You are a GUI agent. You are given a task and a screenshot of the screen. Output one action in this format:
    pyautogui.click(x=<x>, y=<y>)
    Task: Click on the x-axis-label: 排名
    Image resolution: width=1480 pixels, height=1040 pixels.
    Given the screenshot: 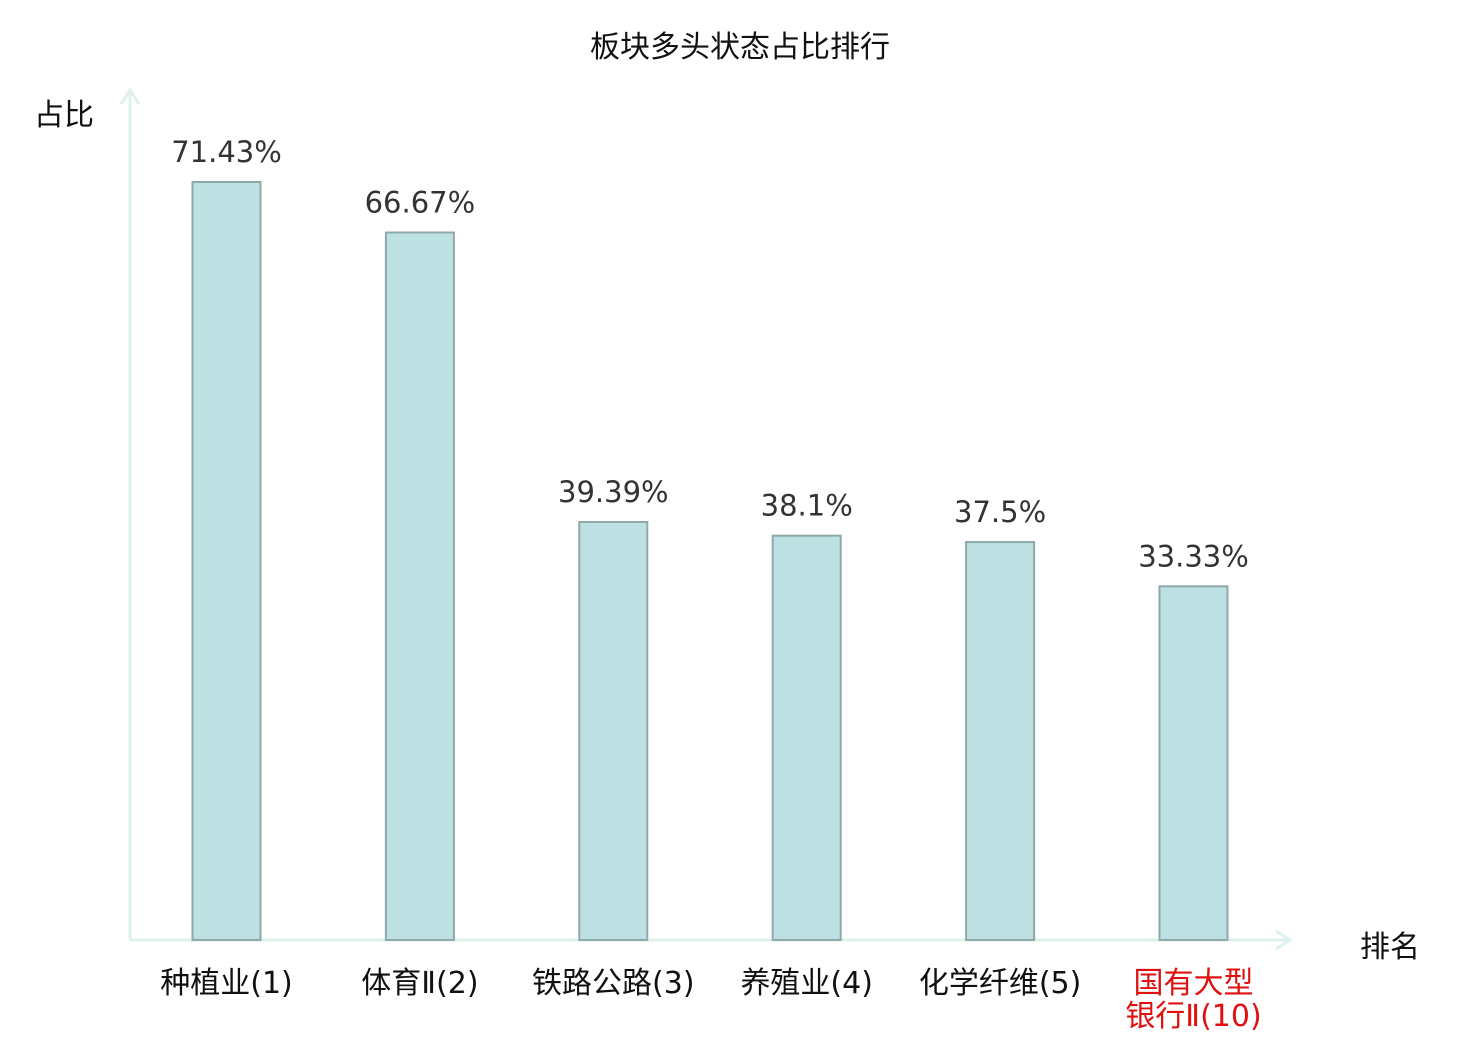 What is the action you would take?
    pyautogui.click(x=1390, y=947)
    